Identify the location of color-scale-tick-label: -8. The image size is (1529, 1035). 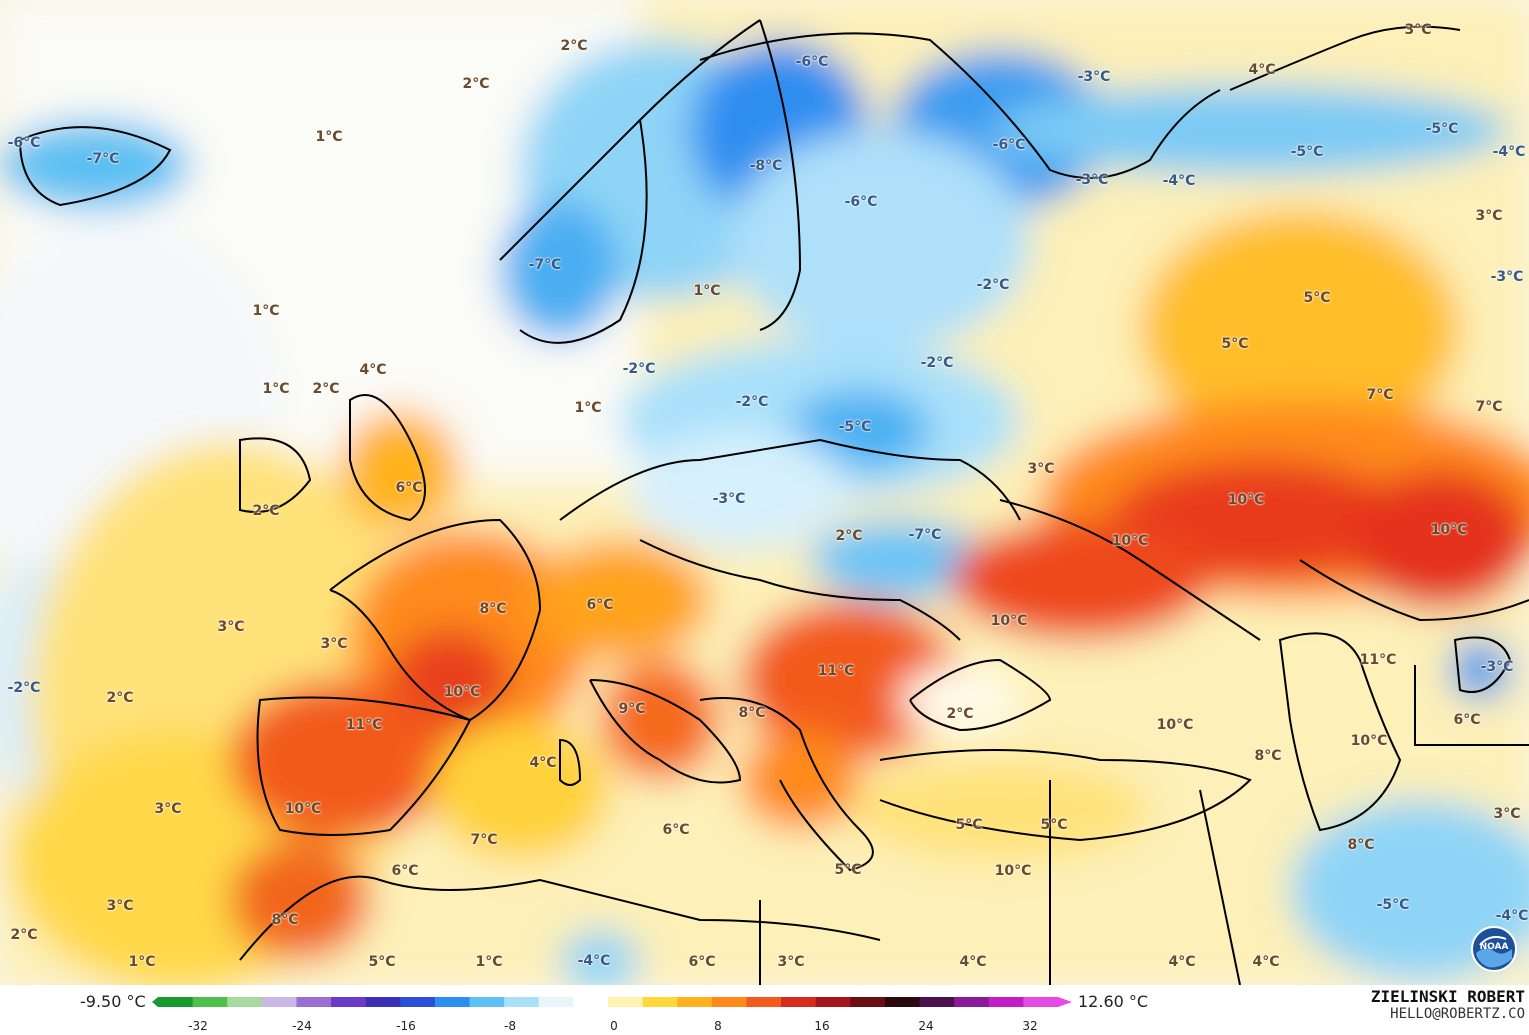
(510, 1026).